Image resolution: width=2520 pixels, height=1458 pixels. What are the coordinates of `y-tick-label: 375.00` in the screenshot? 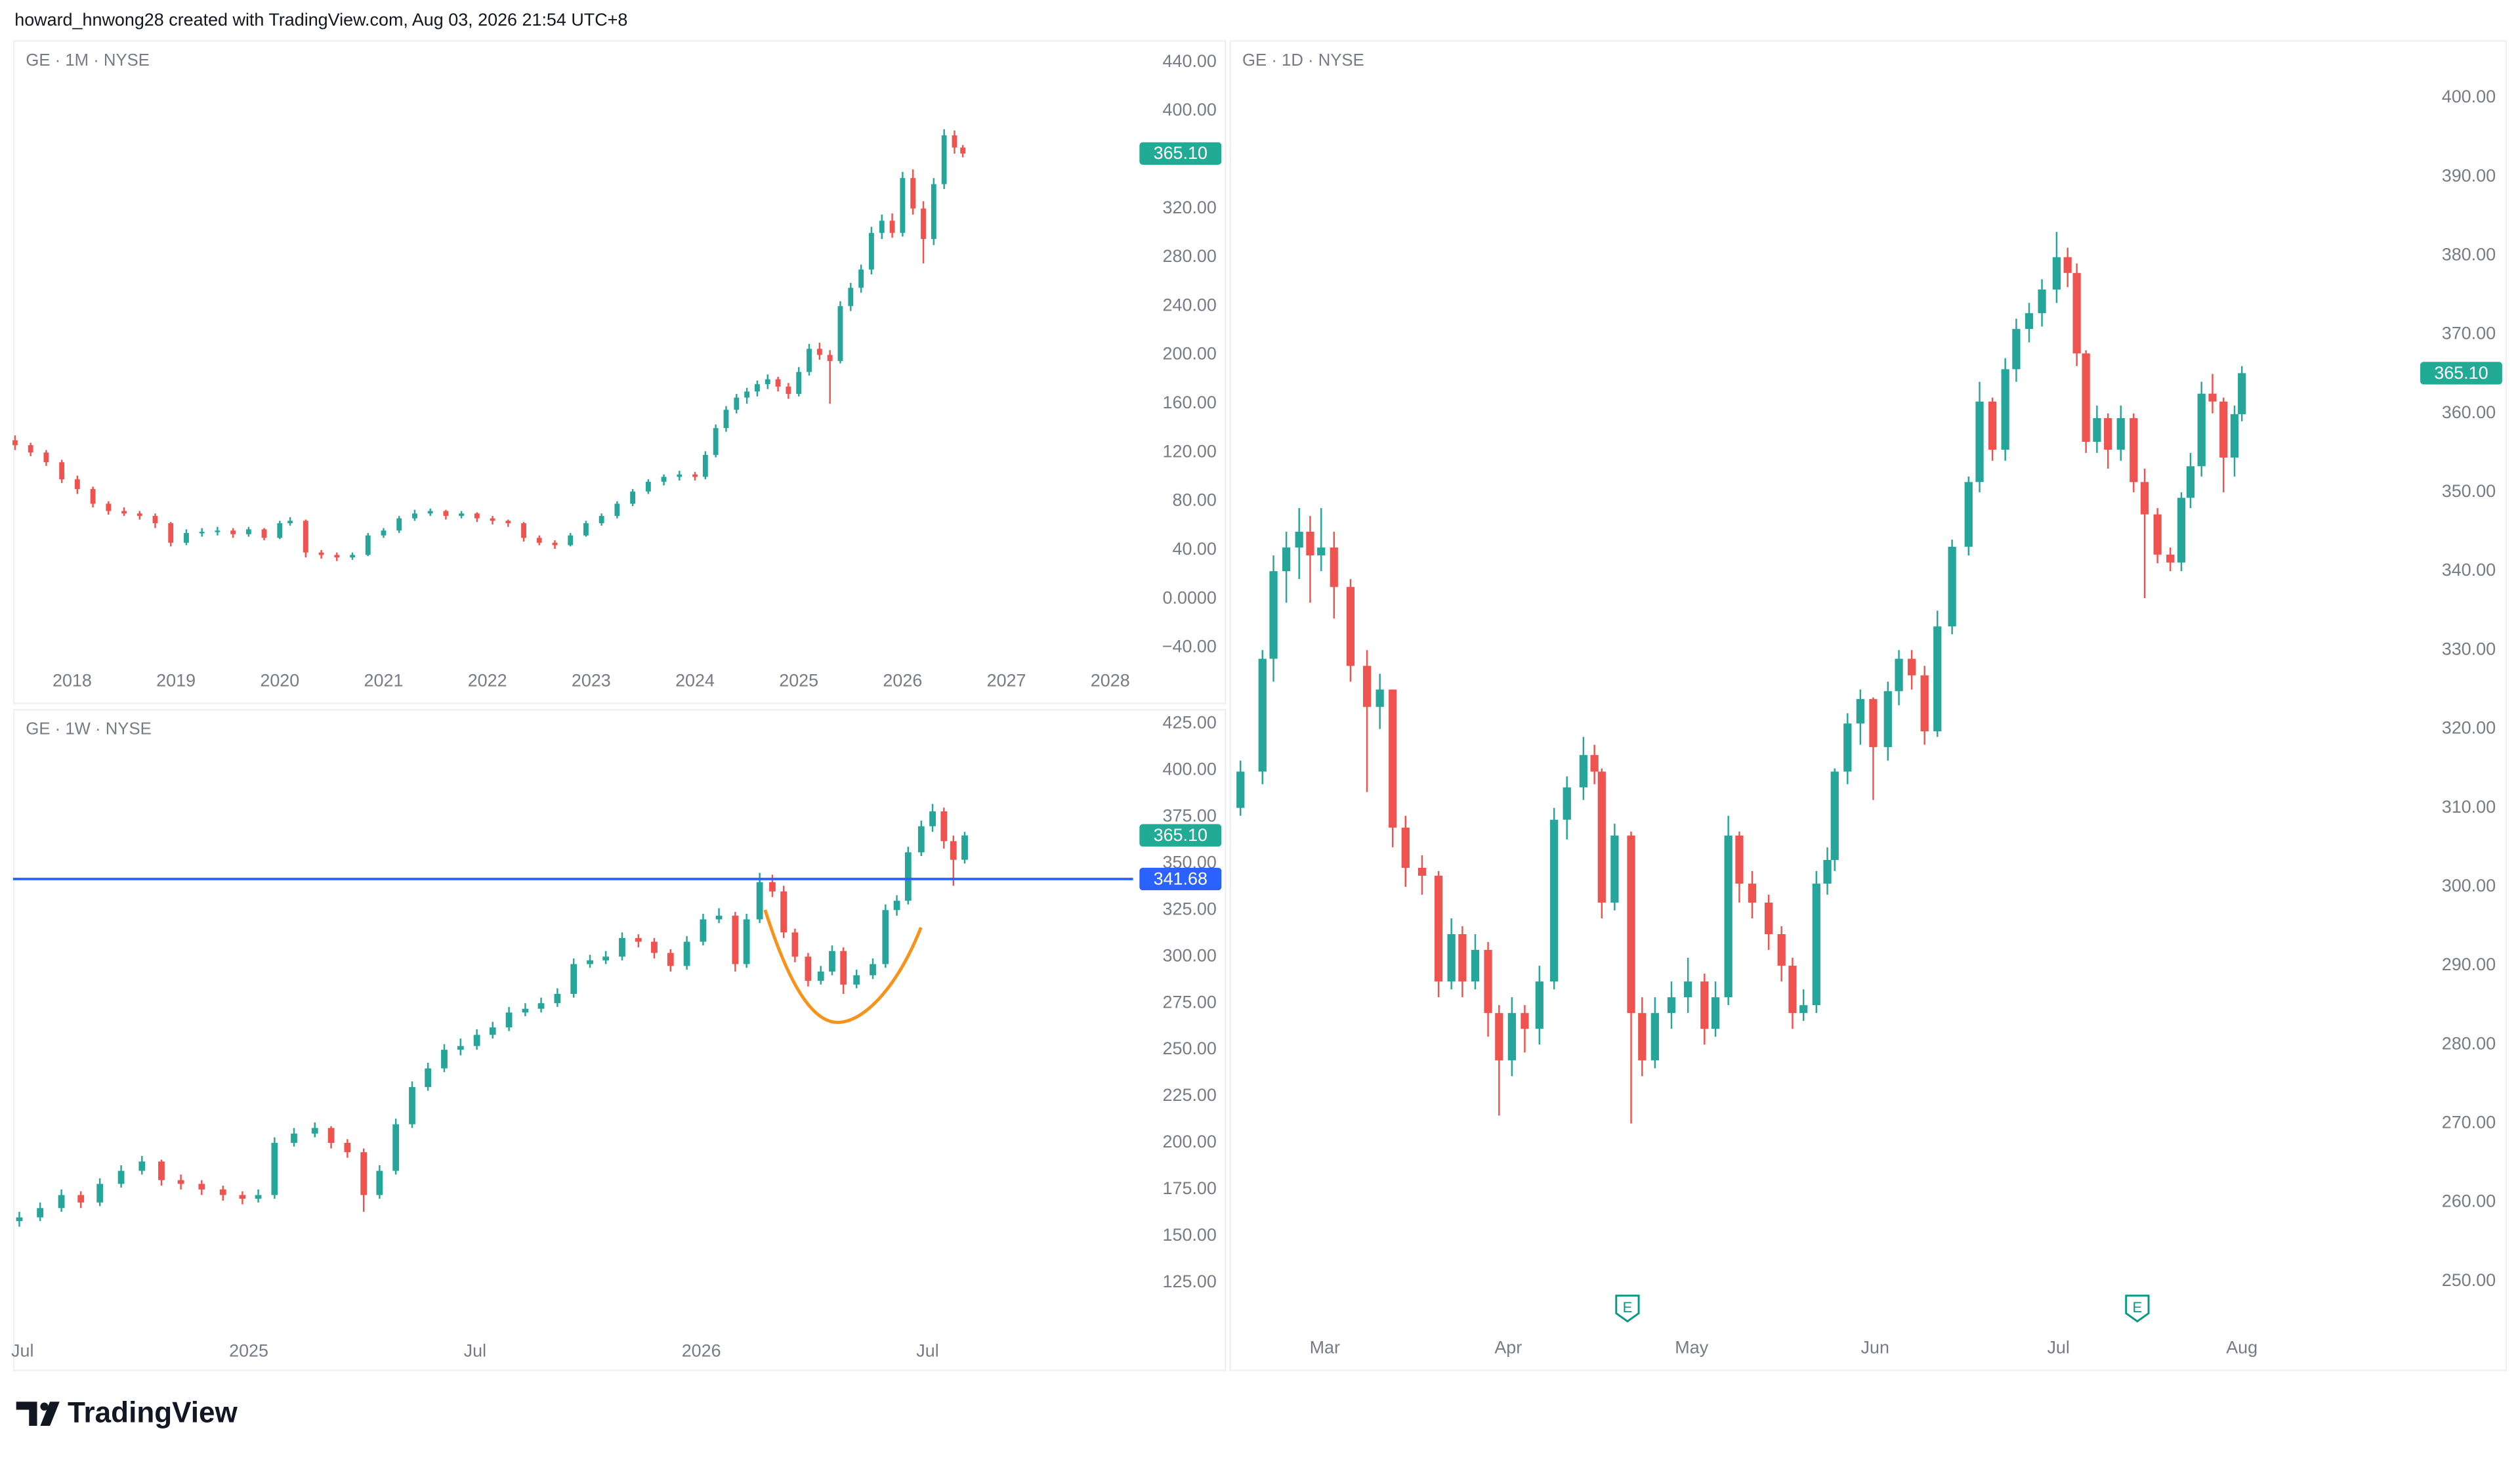 It's located at (1190, 816).